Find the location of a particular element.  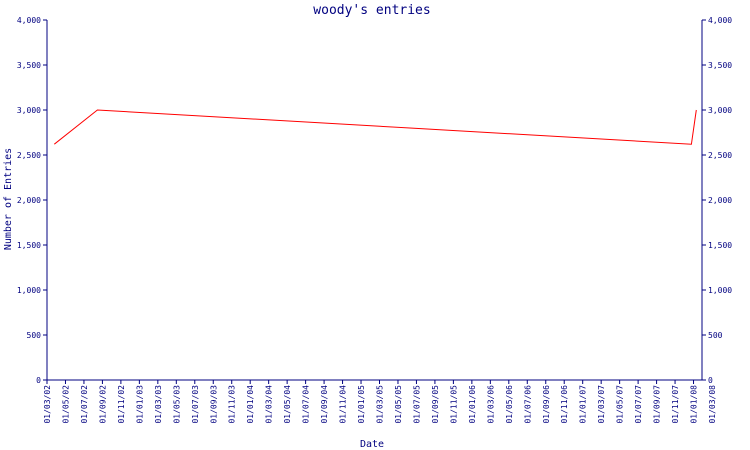

x-tick-label: 01/03/07 is located at coordinates (601, 404).